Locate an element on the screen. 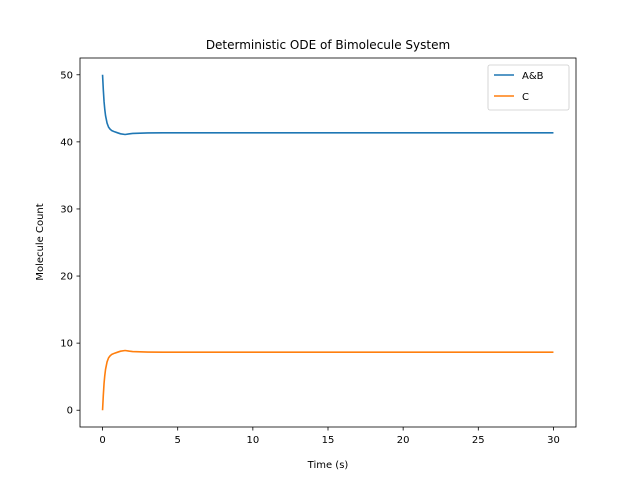 Image resolution: width=640 pixels, height=480 pixels. y-tick-label: 40 is located at coordinates (66, 142).